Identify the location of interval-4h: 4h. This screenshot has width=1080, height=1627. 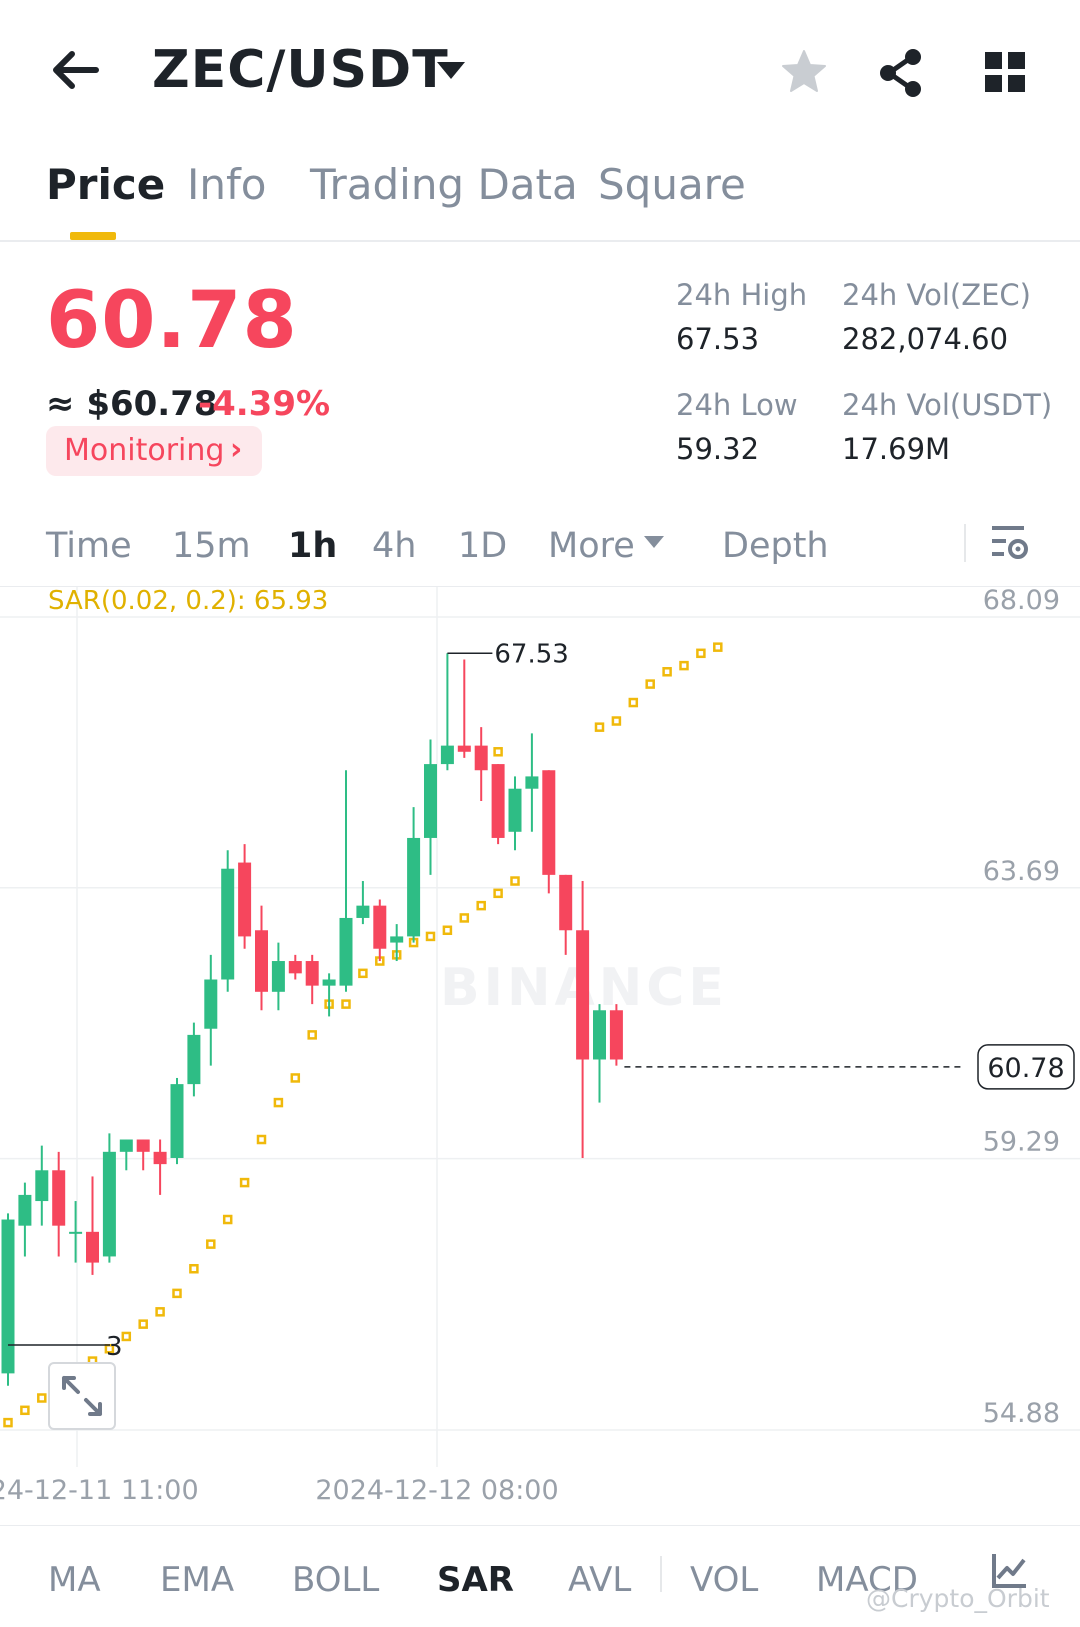
(394, 546).